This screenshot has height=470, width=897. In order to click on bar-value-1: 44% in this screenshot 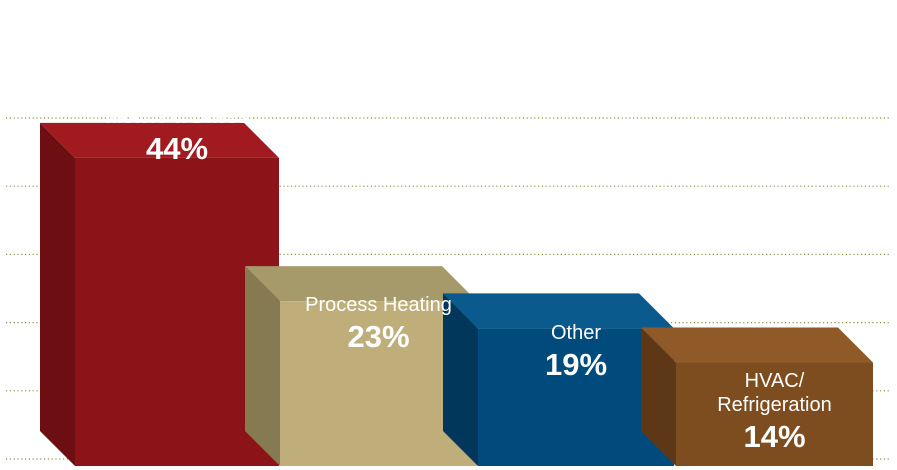, I will do `click(177, 148)`.